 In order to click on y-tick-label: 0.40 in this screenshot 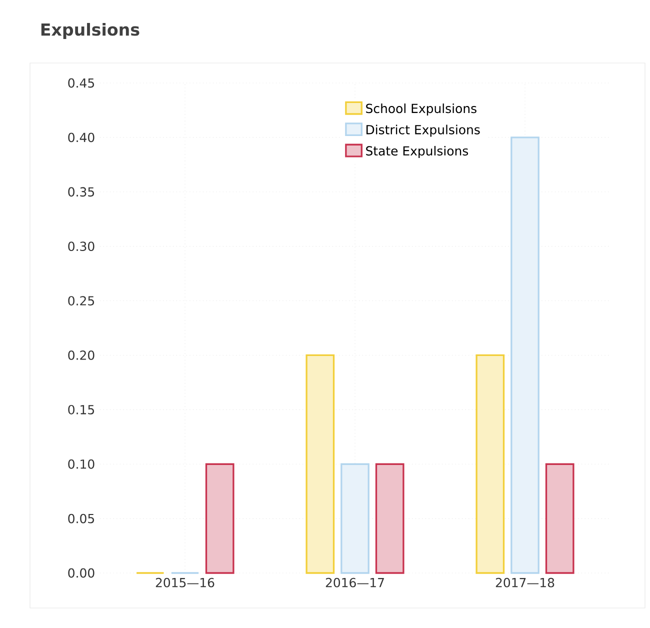, I will do `click(81, 137)`.